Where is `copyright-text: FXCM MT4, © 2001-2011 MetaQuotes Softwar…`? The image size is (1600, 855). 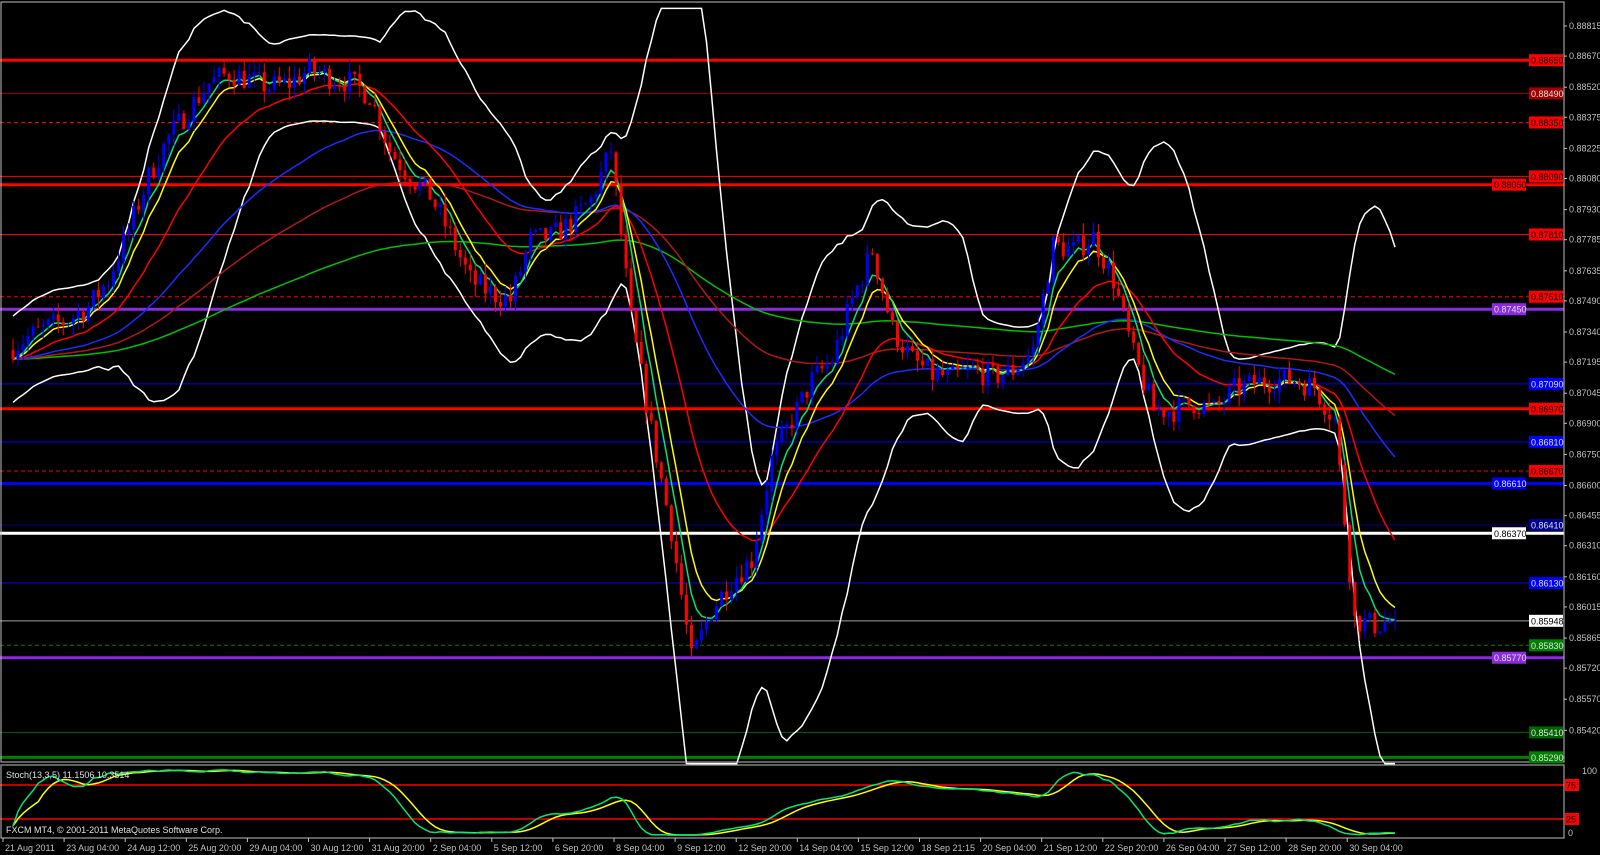 copyright-text: FXCM MT4, © 2001-2011 MetaQuotes Softwar… is located at coordinates (114, 830).